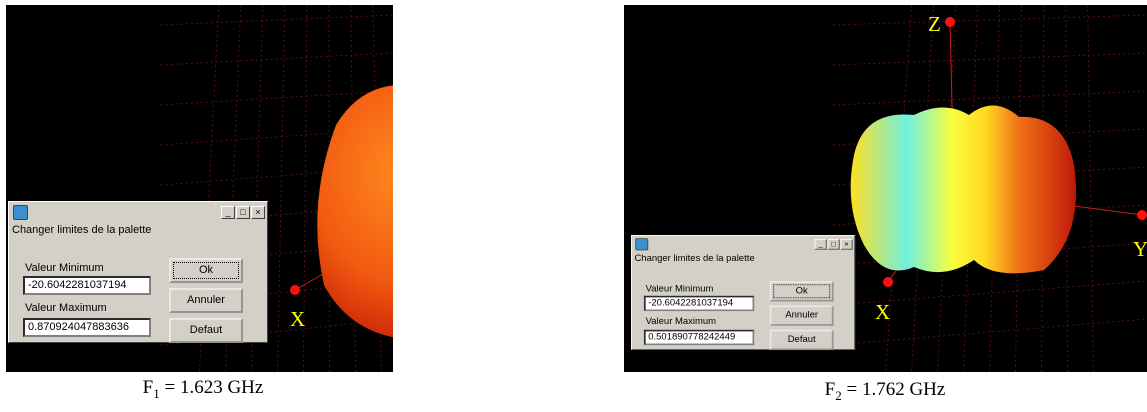  I want to click on caption-subscript: 1, so click(156, 393).